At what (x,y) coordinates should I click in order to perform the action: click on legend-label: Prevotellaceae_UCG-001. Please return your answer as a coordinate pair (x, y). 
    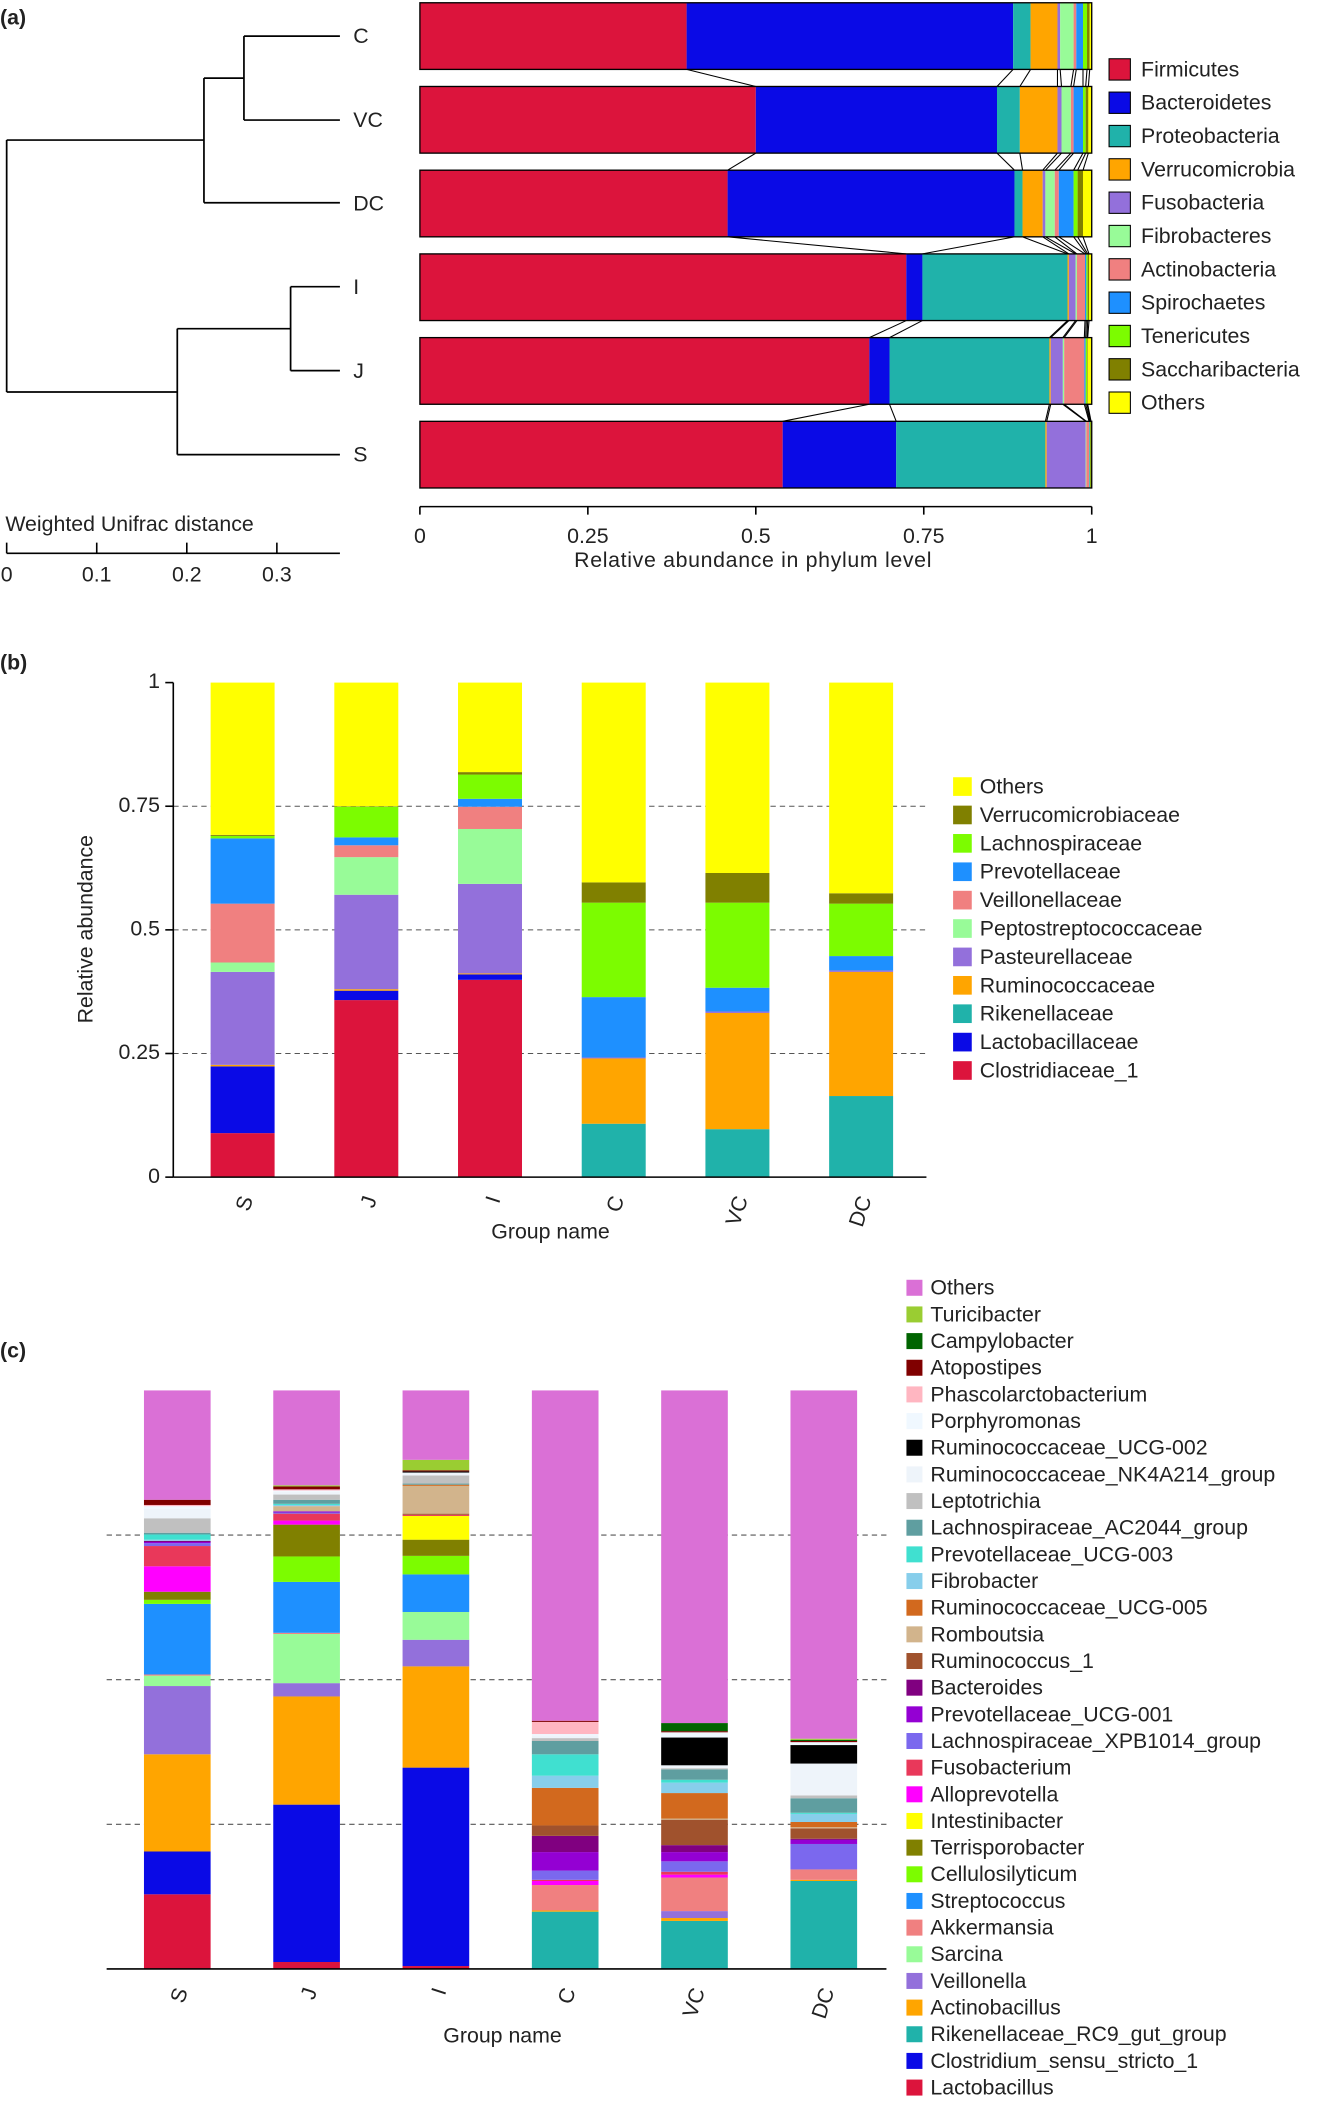
    Looking at the image, I should click on (1051, 1714).